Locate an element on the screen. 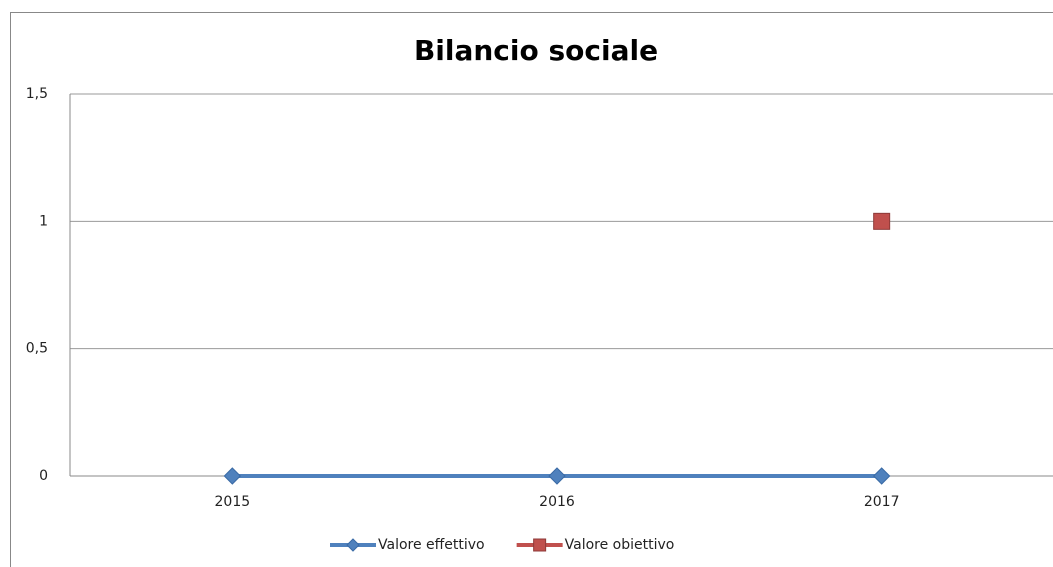 The image size is (1053, 567). legend-label: Valore effettivo is located at coordinates (431, 545).